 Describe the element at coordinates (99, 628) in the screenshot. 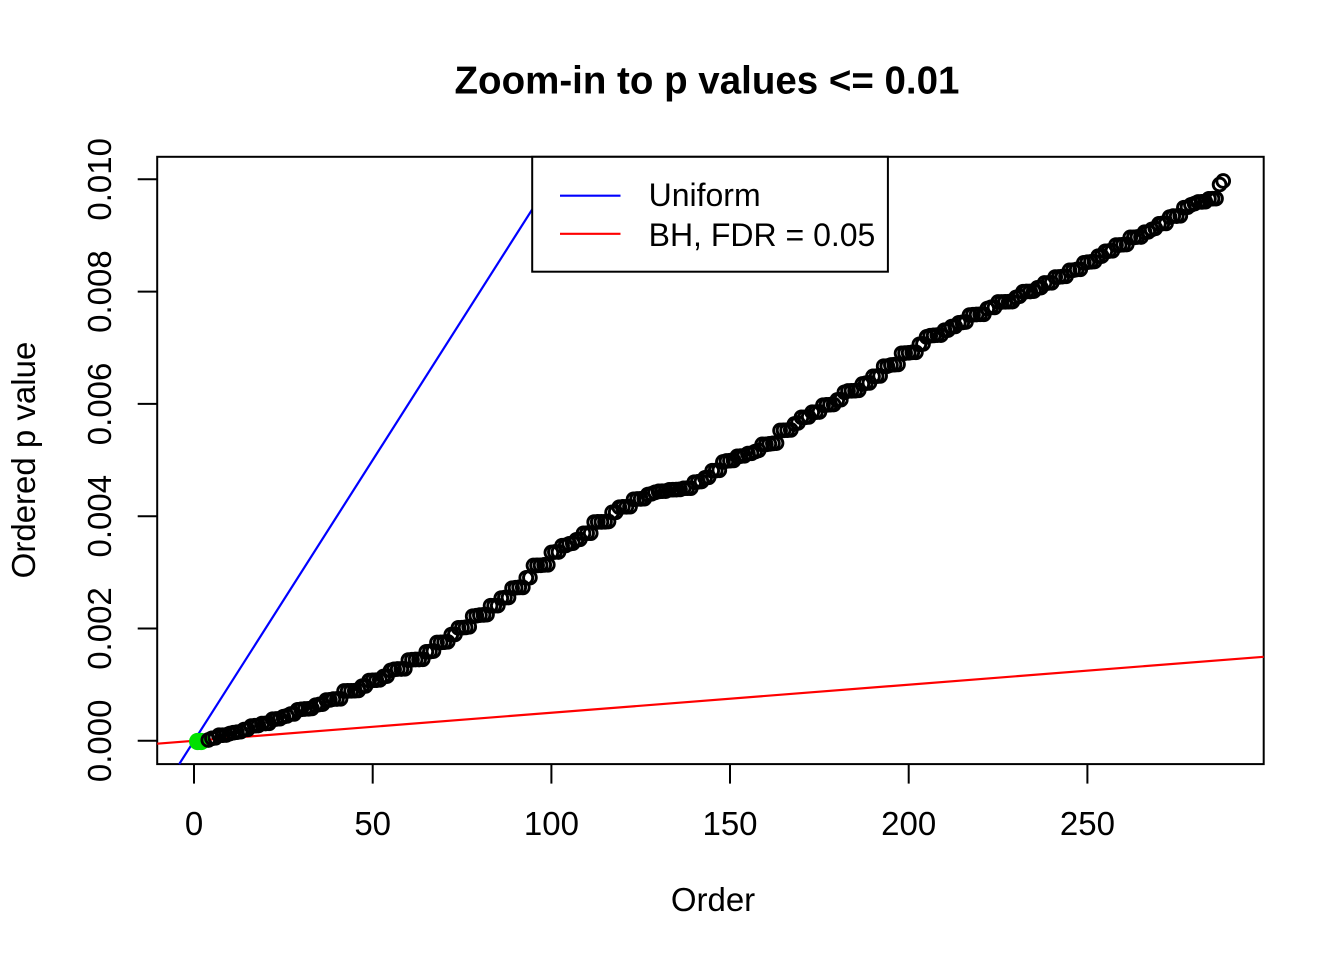

I see `svg-text: 0.002` at that location.